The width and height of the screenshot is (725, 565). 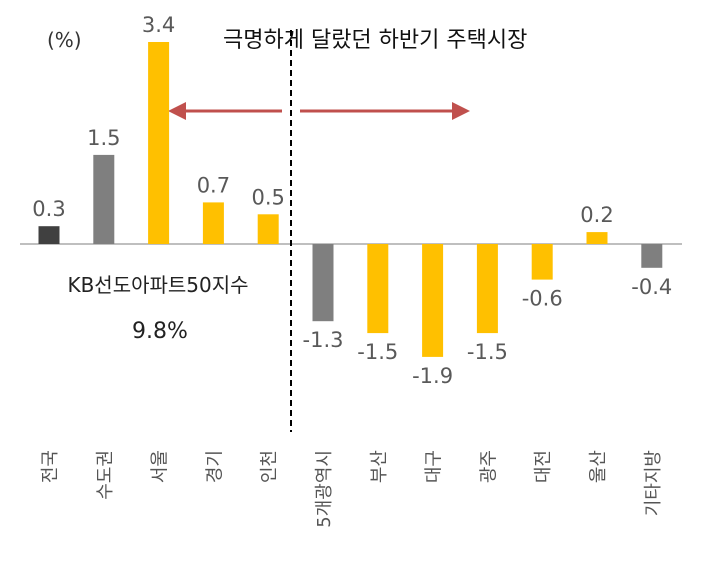 I want to click on value-label-3: 0.7, so click(x=213, y=185).